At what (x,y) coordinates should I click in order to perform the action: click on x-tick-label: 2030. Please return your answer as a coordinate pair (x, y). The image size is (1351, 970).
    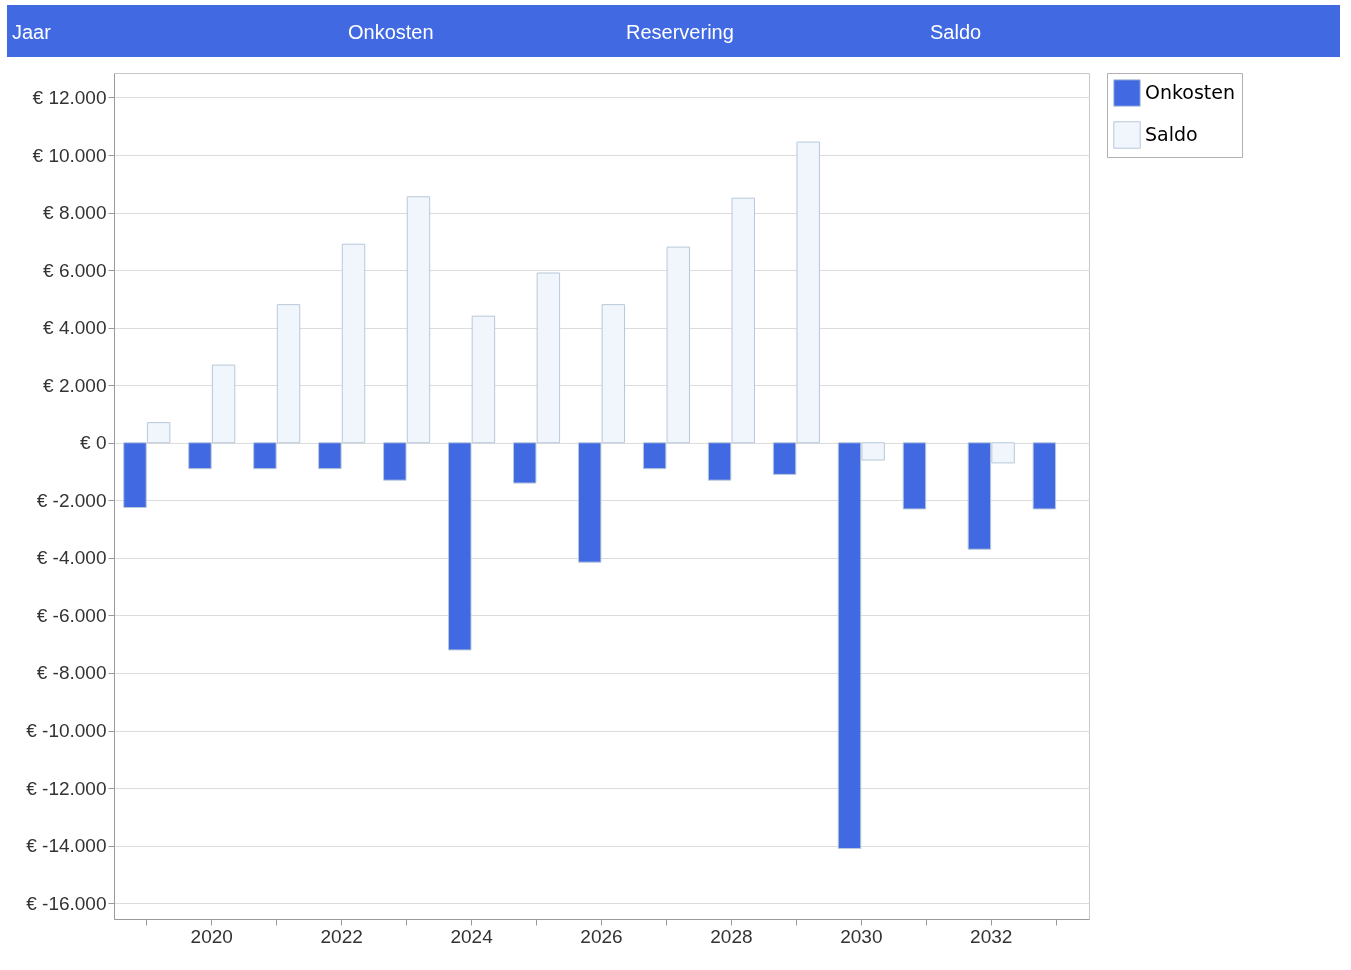
    Looking at the image, I should click on (861, 936).